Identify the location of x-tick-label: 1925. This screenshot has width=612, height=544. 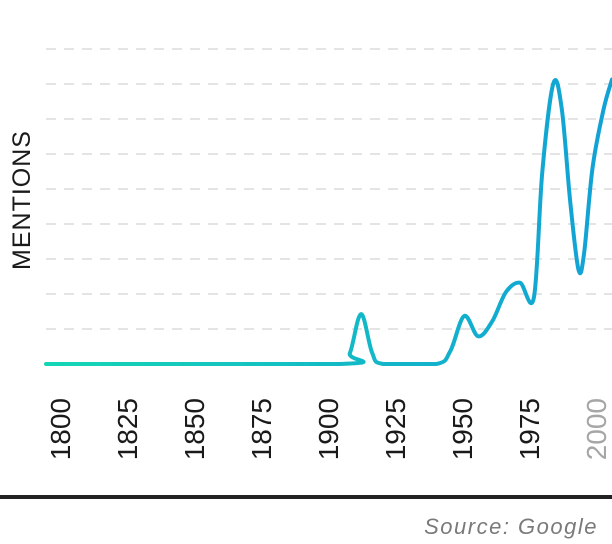
(395, 429).